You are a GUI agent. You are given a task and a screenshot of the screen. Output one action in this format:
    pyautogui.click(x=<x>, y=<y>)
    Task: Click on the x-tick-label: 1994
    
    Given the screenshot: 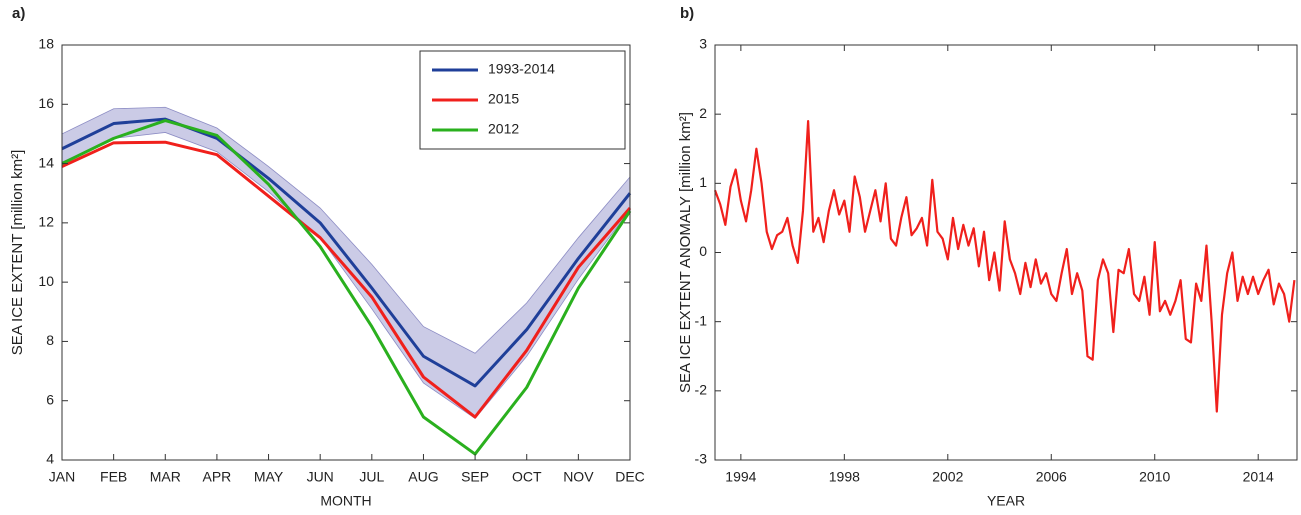 What is the action you would take?
    pyautogui.click(x=740, y=477)
    